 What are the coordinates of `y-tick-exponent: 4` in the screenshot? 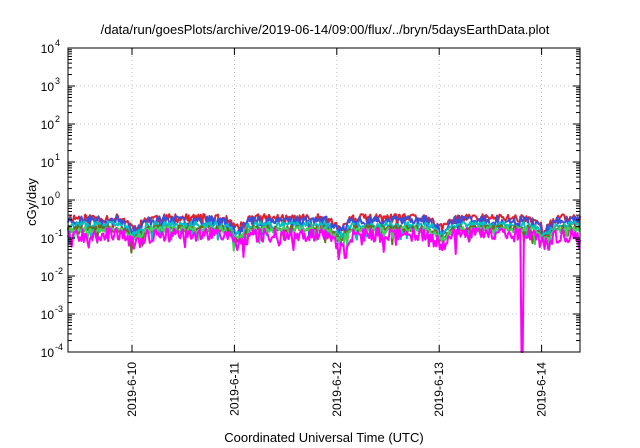 It's located at (57, 43).